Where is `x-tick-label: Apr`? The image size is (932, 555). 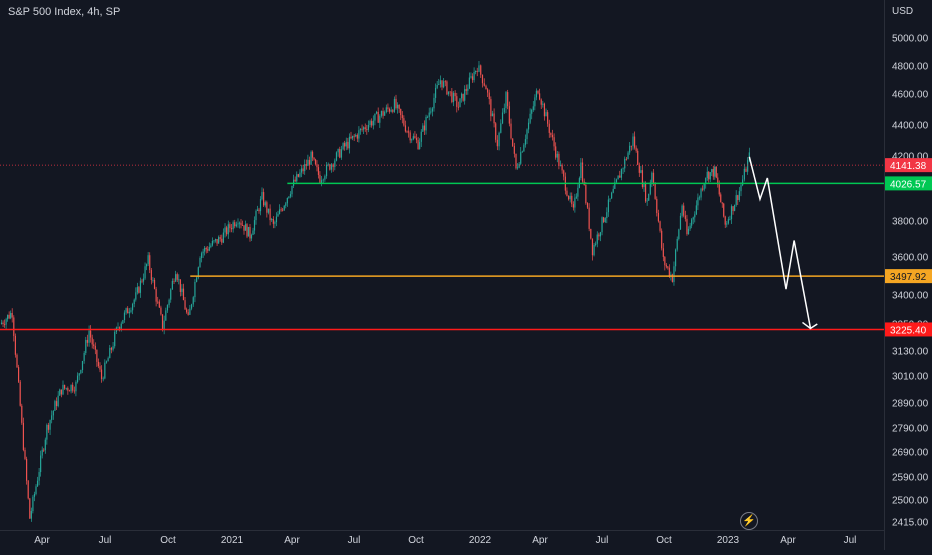 x-tick-label: Apr is located at coordinates (788, 540).